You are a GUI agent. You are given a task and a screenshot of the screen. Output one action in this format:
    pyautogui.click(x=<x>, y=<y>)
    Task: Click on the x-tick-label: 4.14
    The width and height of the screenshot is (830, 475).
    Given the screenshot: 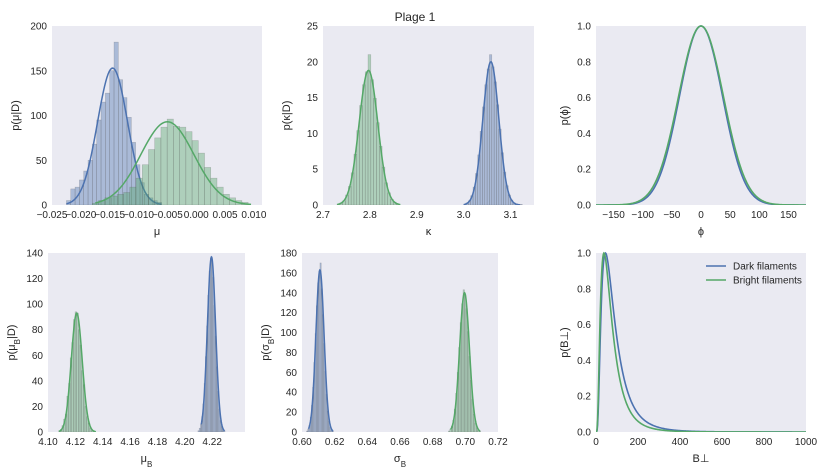 What is the action you would take?
    pyautogui.click(x=103, y=442)
    